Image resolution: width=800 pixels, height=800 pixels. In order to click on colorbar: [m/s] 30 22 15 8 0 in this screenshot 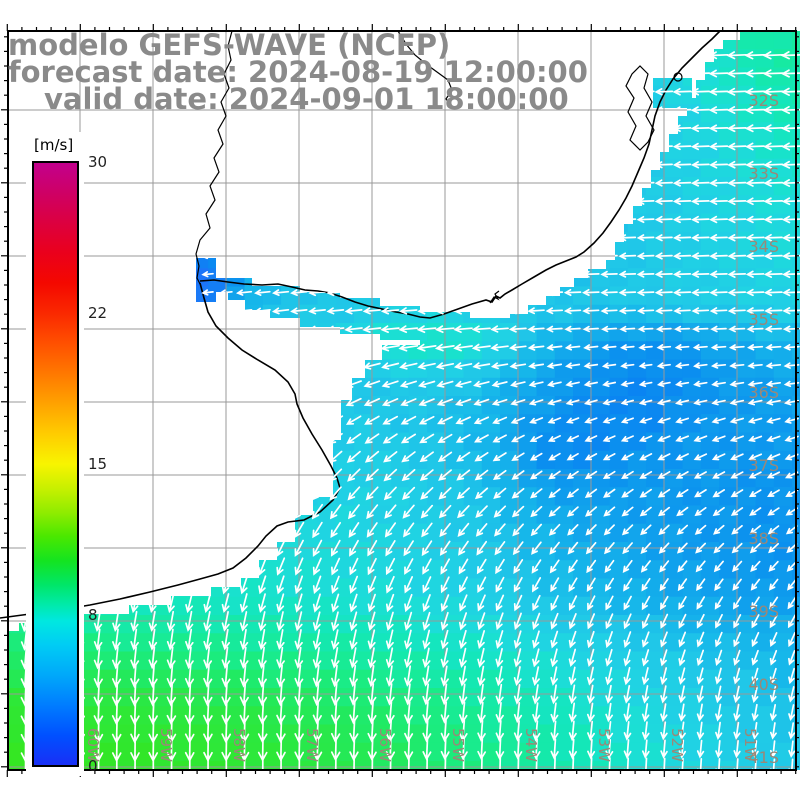, I will do `click(66, 454)`.